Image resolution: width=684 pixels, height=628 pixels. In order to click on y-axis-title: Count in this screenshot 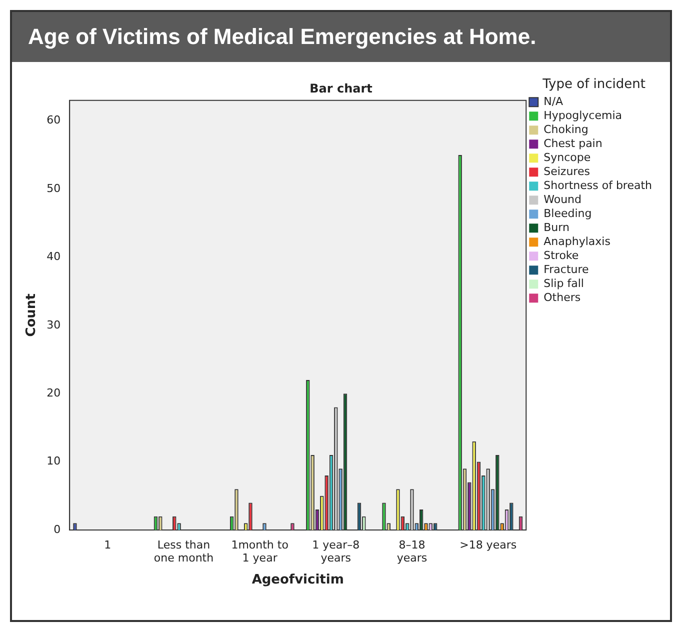, I will do `click(32, 315)`.